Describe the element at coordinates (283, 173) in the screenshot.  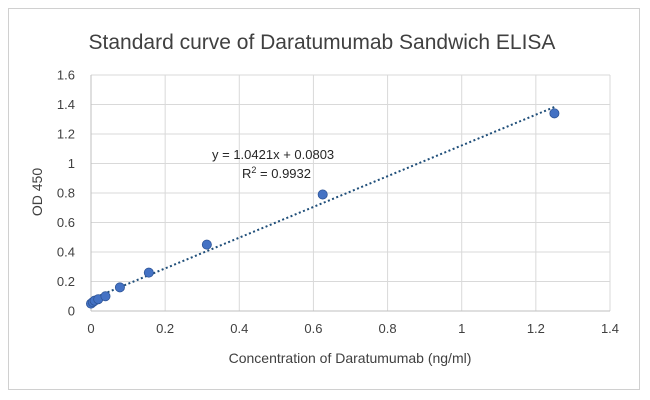
I see `r-squared-value: = 0.9932` at that location.